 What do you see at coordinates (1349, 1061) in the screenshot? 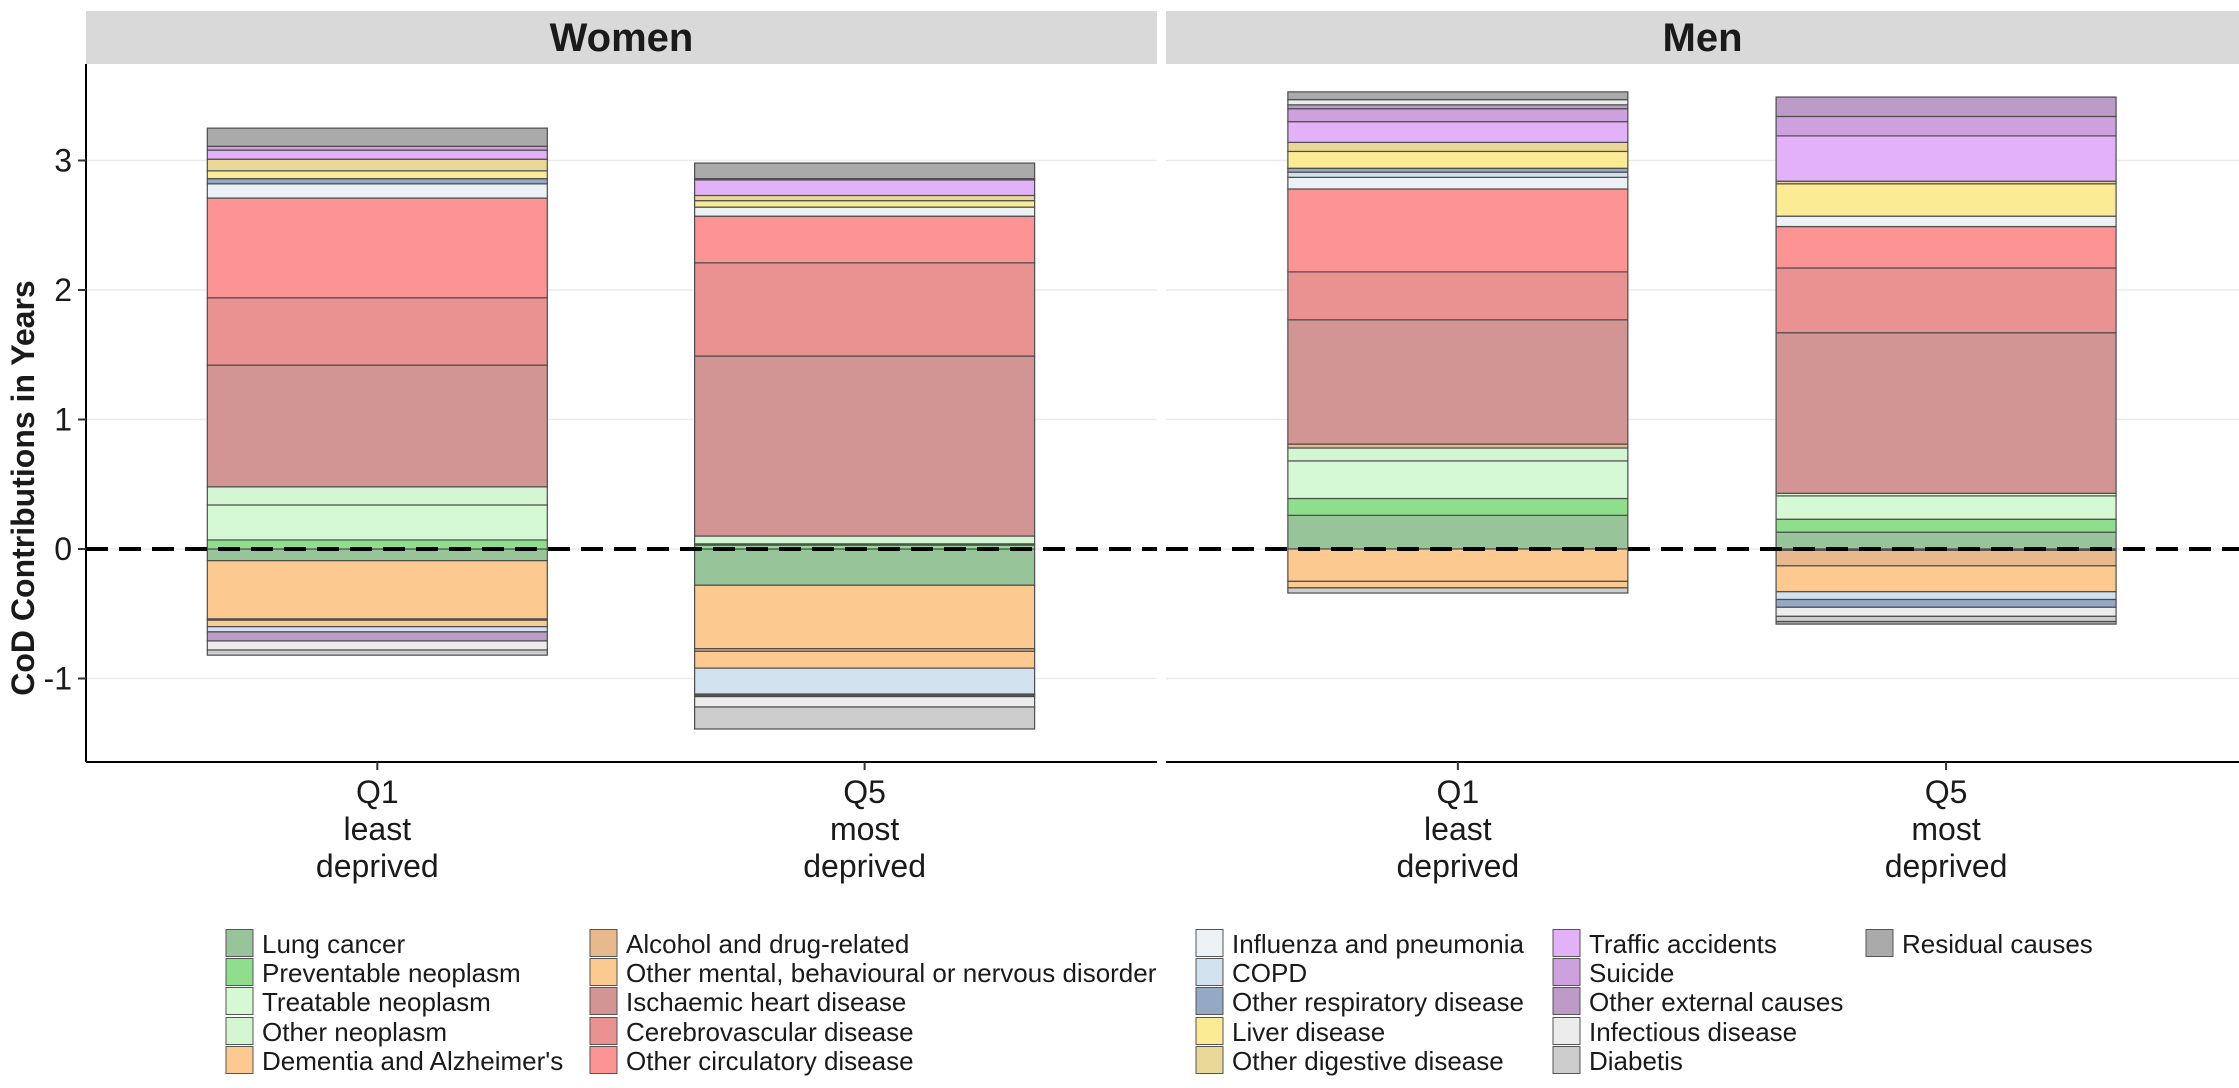
I see `legend-item: Other digestive disease` at bounding box center [1349, 1061].